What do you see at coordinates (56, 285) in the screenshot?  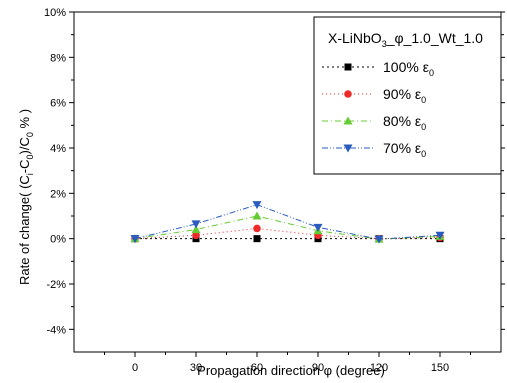 I see `y-tick-label: -2%` at bounding box center [56, 285].